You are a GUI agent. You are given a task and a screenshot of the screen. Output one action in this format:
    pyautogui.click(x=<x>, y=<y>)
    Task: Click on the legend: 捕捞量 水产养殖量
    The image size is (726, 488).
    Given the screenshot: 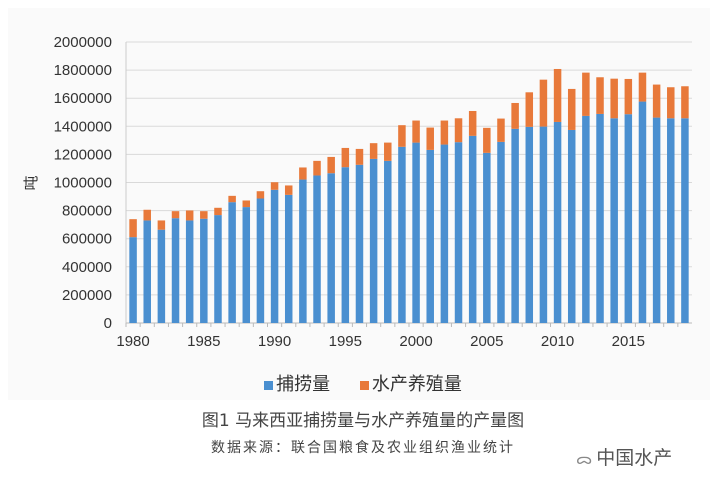 What is the action you would take?
    pyautogui.click(x=363, y=383)
    